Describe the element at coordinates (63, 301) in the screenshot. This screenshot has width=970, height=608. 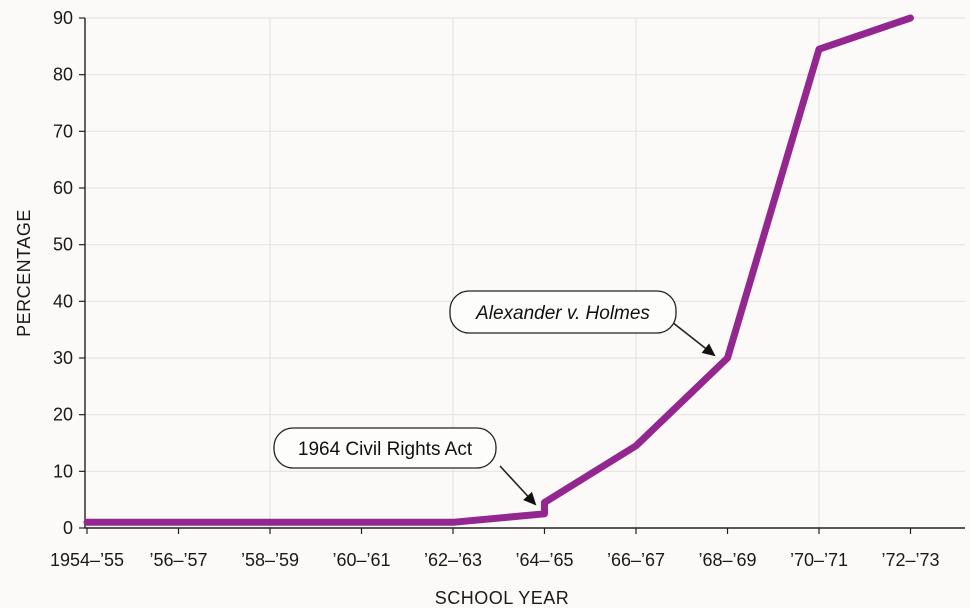
I see `y-tick-label: 40` at that location.